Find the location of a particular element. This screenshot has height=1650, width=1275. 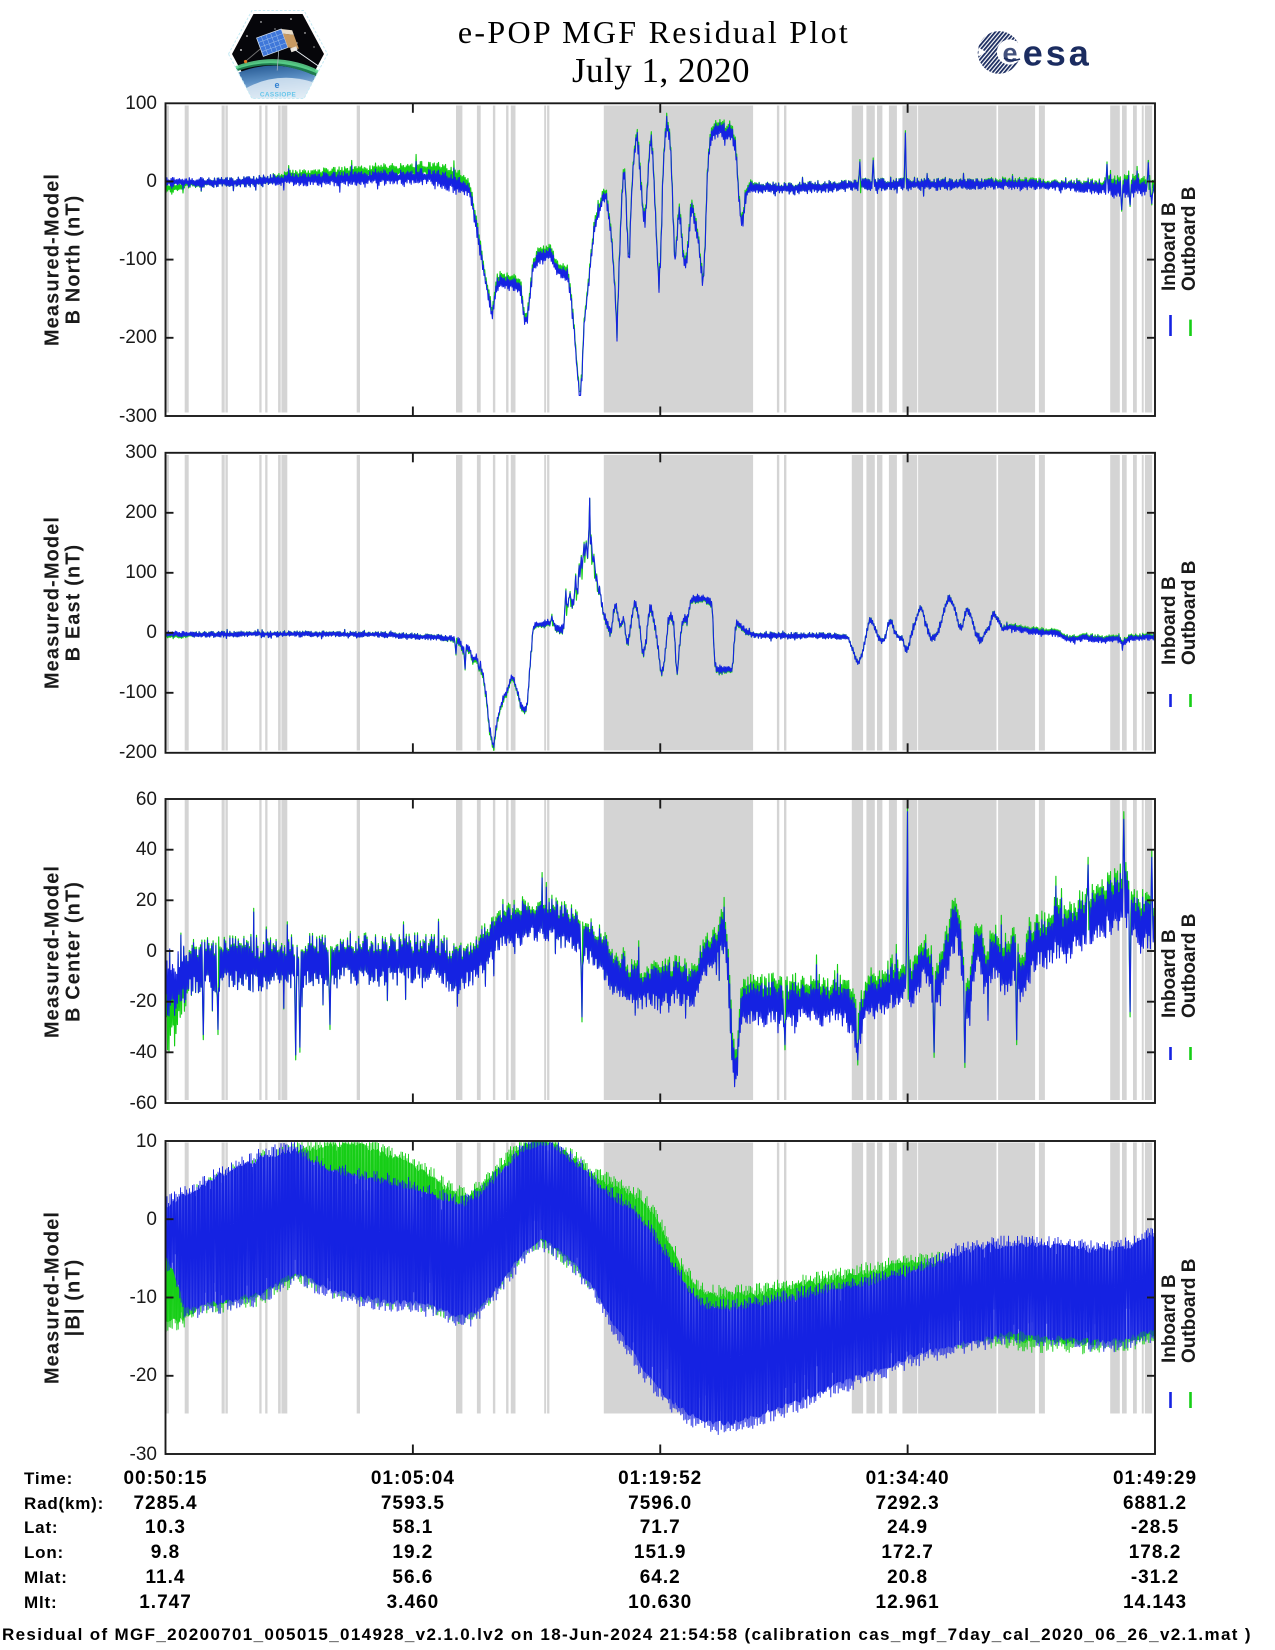

svg-text: CASSIOPE is located at coordinates (278, 95).